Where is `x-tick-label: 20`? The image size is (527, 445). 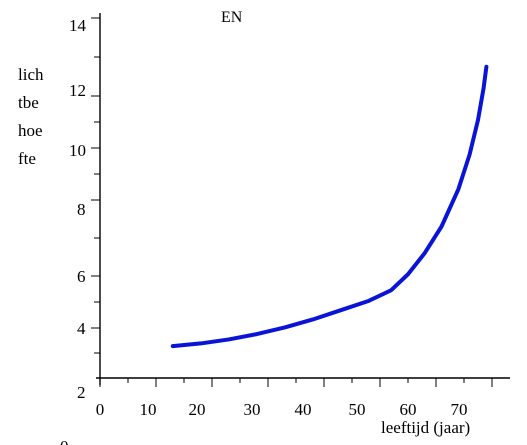
x-tick-label: 20 is located at coordinates (197, 409).